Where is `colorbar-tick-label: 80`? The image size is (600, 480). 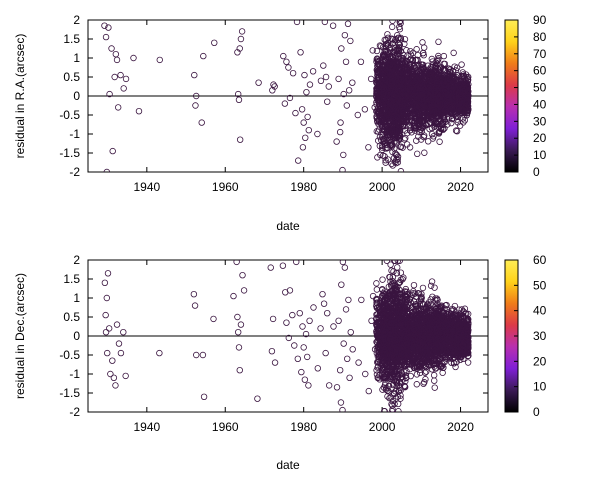
colorbar-tick-label: 80 is located at coordinates (540, 37).